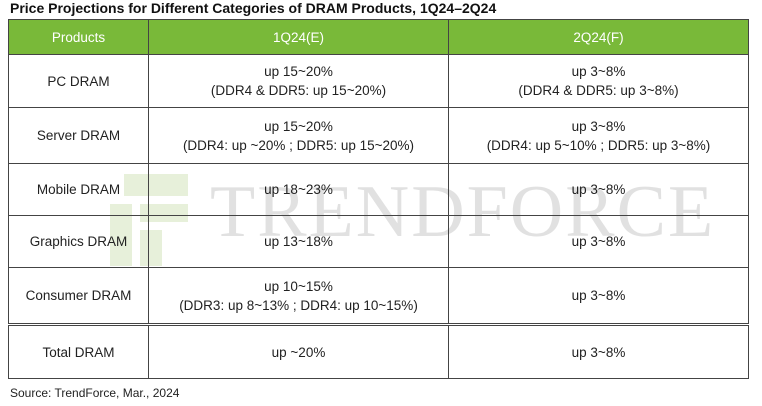 The image size is (762, 406). I want to click on q2-projection: up 3~8% (DDR4: up 5~10% ; DDR5: up 3~8%), so click(598, 135).